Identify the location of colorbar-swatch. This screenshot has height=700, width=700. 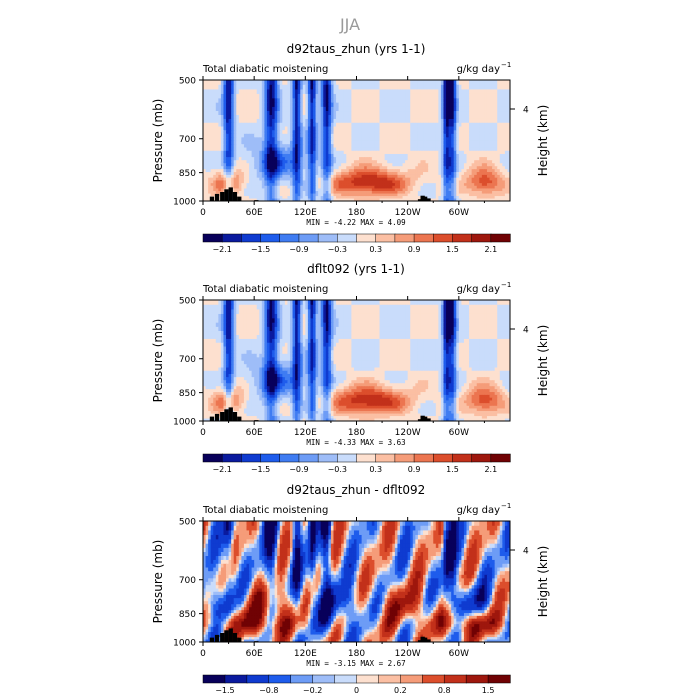
(308, 238).